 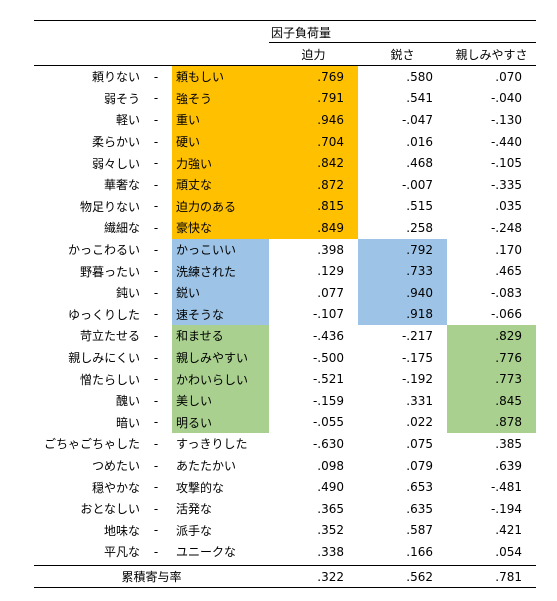 What do you see at coordinates (330, 292) in the screenshot?
I see `loading-value-0: .077` at bounding box center [330, 292].